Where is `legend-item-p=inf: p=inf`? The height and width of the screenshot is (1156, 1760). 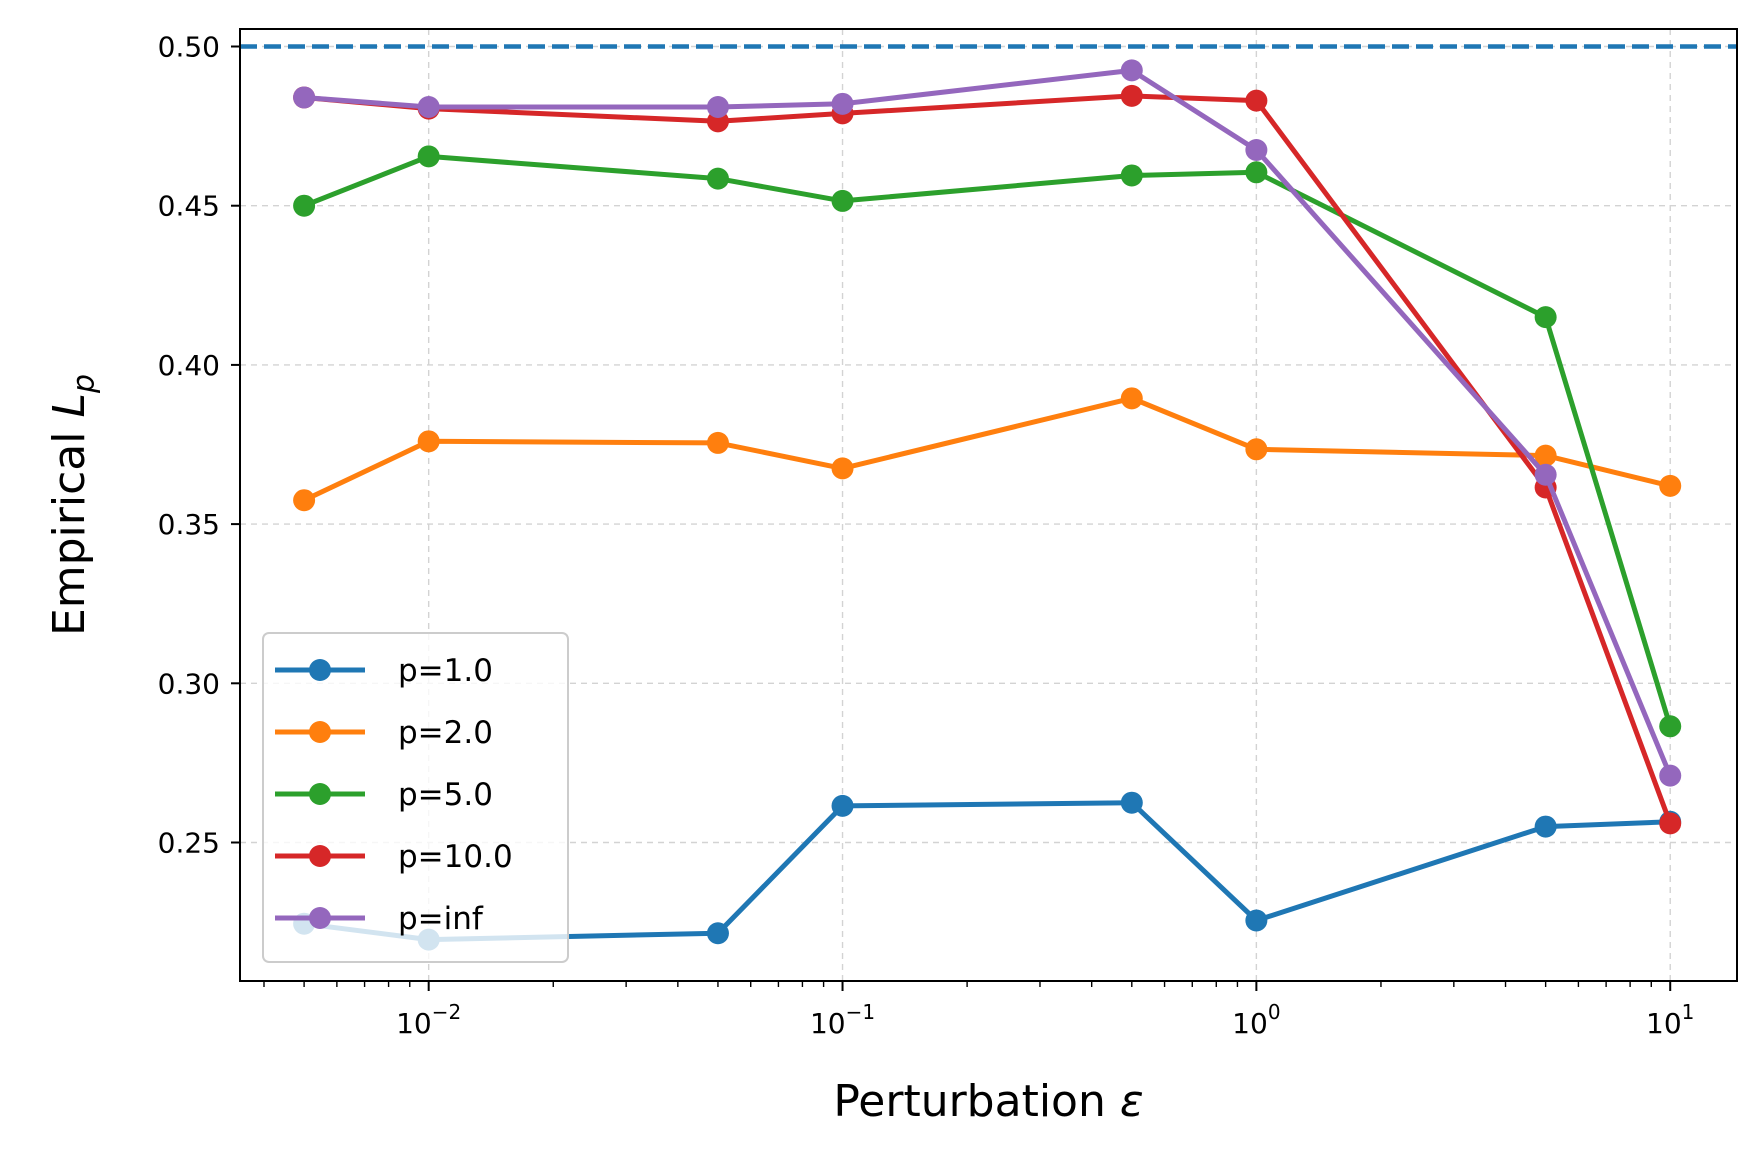 legend-item-p=inf: p=inf is located at coordinates (379, 919).